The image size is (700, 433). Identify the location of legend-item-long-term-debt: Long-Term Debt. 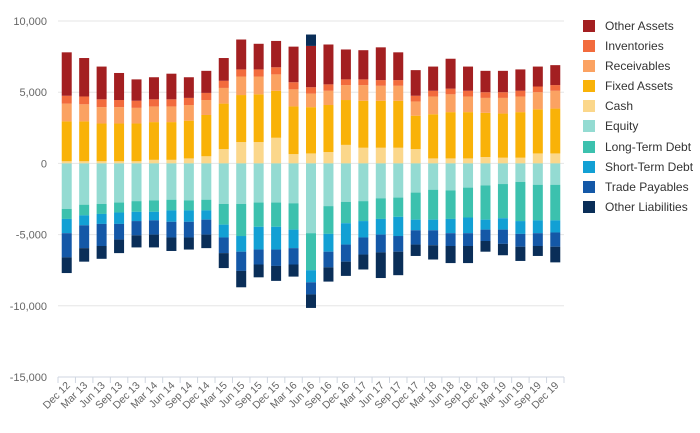
(641, 147).